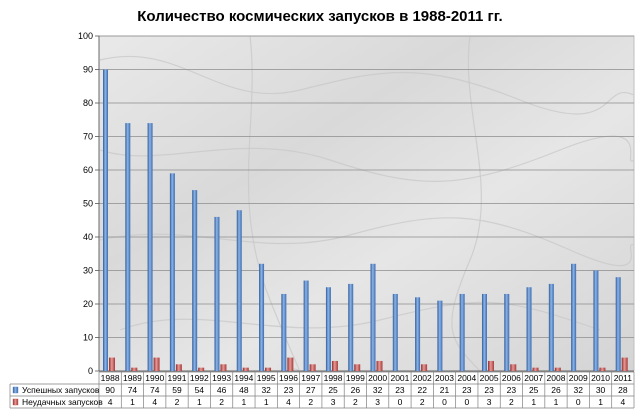  What do you see at coordinates (511, 402) in the screenshot?
I see `data-label-failed-2006: 2` at bounding box center [511, 402].